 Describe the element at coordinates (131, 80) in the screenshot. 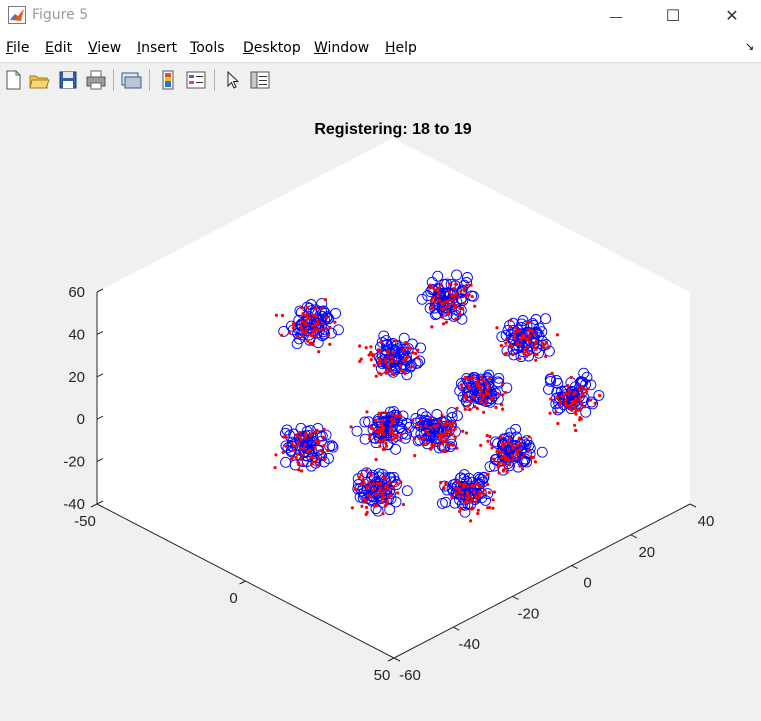

I see `link-plot-icon` at that location.